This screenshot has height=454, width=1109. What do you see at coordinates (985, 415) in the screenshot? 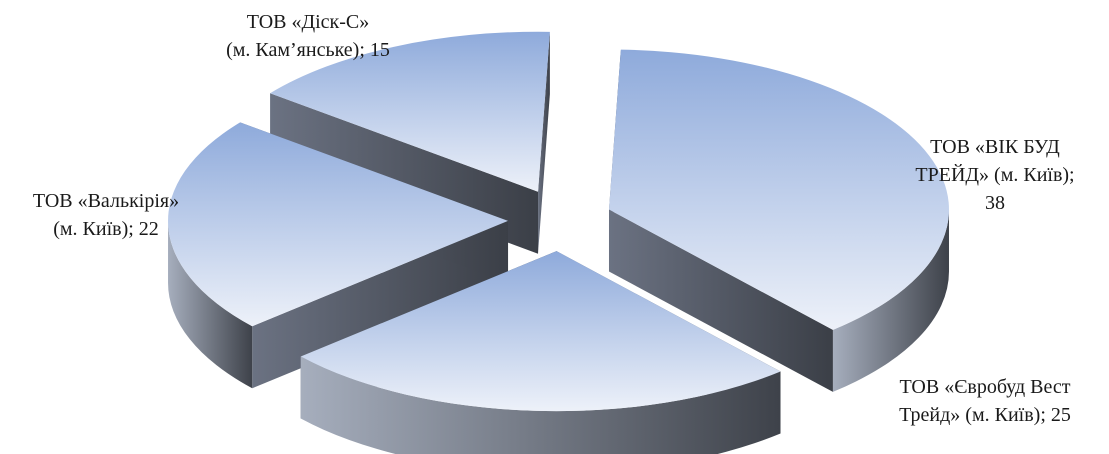
I see `slice-label-2-line-2: Трейд» (м. Київ); 25` at bounding box center [985, 415].